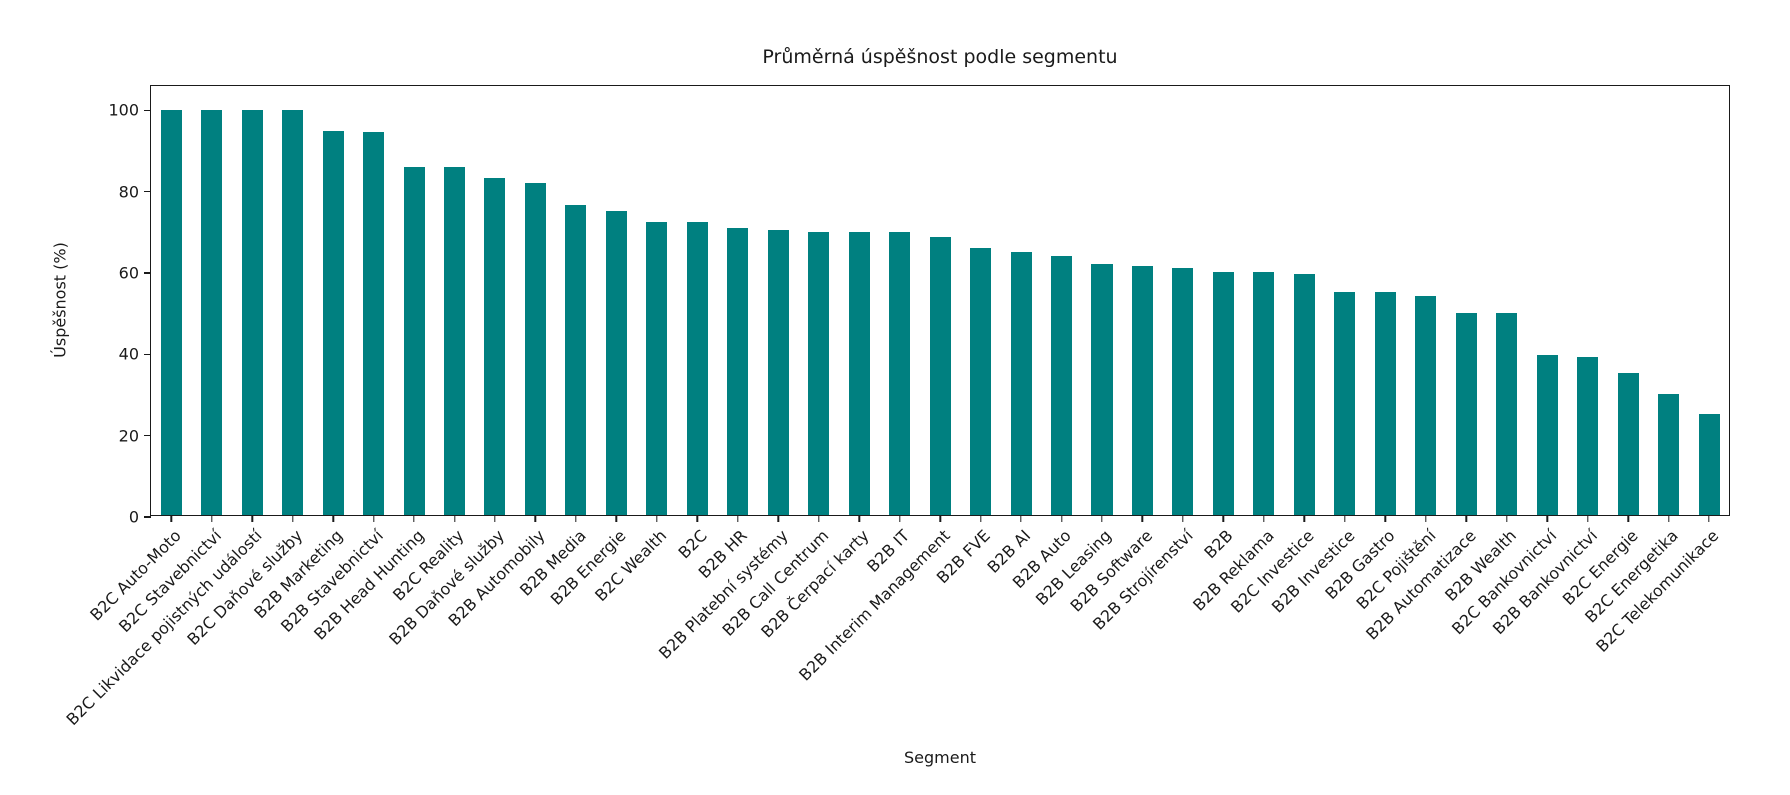 This screenshot has height=795, width=1790. What do you see at coordinates (940, 57) in the screenshot?
I see `chart-title: Průměrná úspěšnost podle segmentu` at bounding box center [940, 57].